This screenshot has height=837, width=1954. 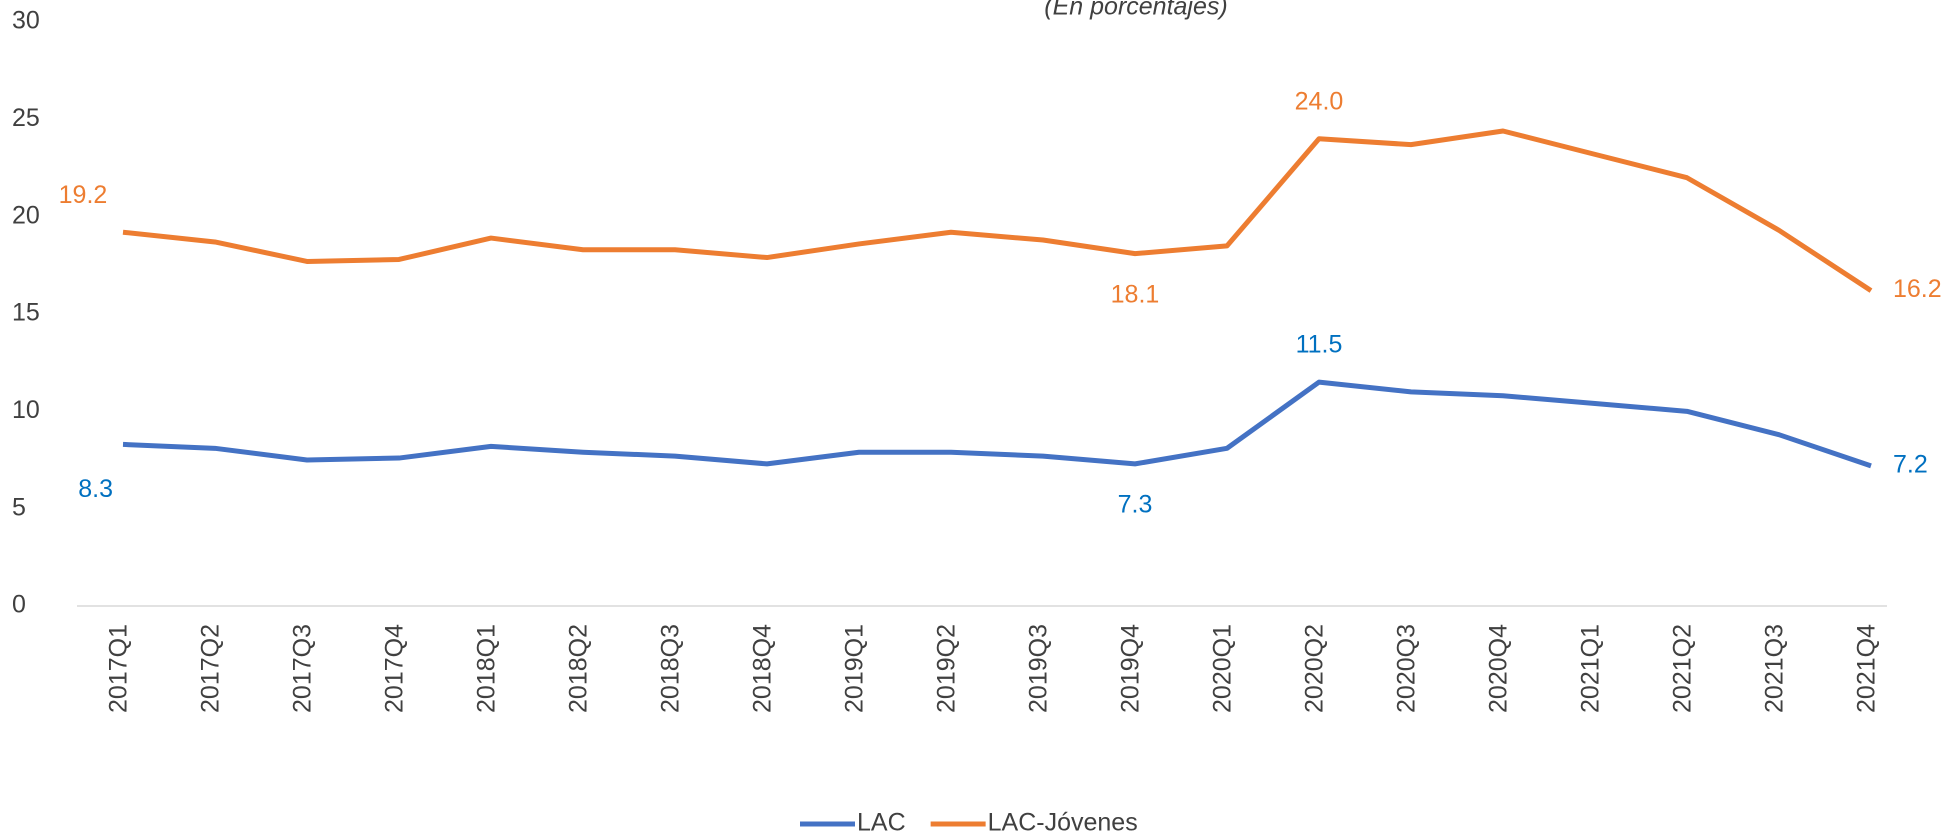 What do you see at coordinates (95, 489) in the screenshot?
I see `data-label: 8.3` at bounding box center [95, 489].